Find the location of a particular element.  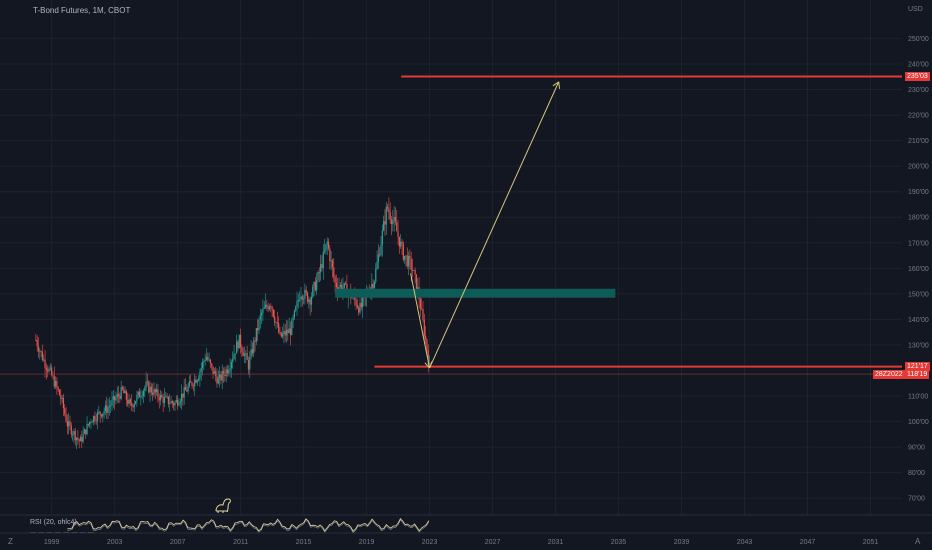

down-arrow-head is located at coordinates (427, 365).